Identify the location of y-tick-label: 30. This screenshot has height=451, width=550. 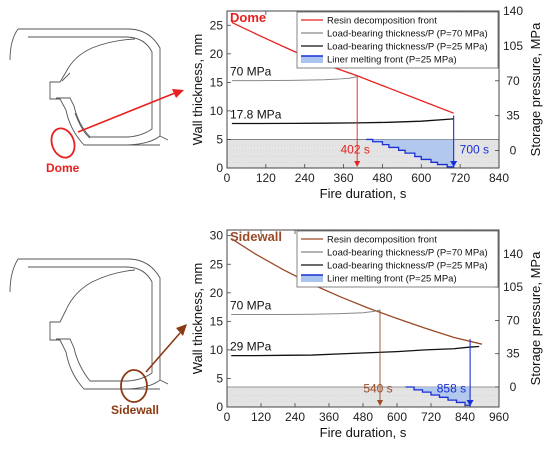
(217, 236).